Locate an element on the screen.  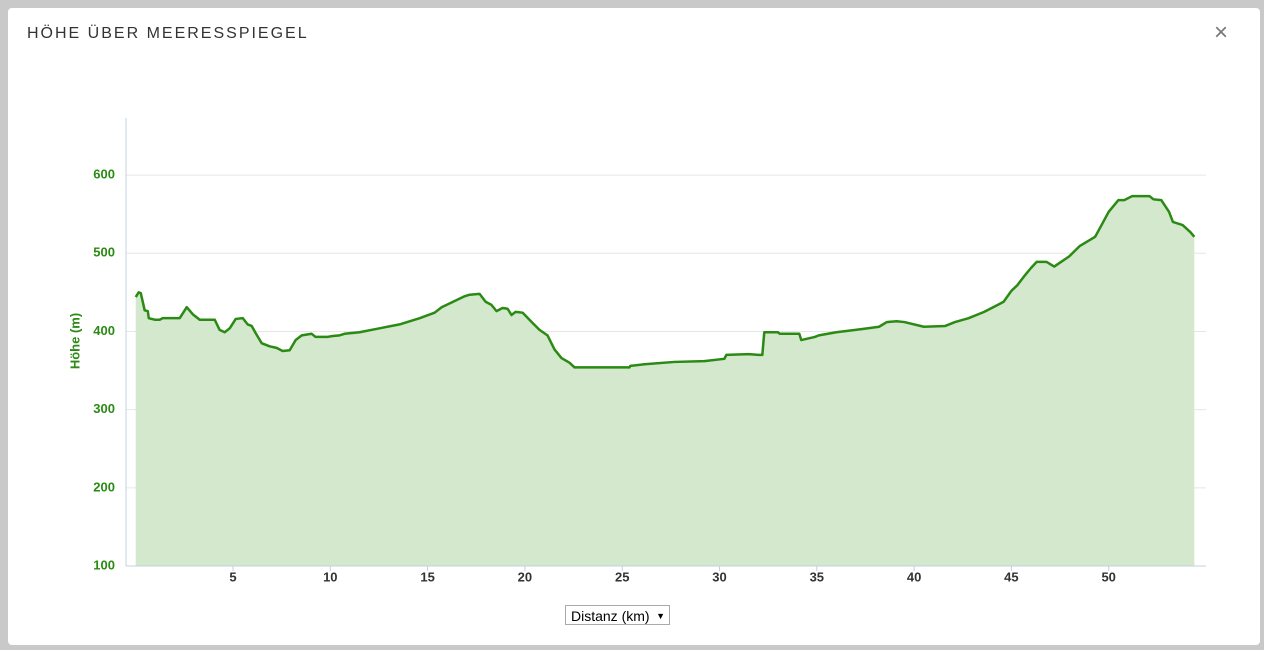
y-tick-label: 500 is located at coordinates (104, 252).